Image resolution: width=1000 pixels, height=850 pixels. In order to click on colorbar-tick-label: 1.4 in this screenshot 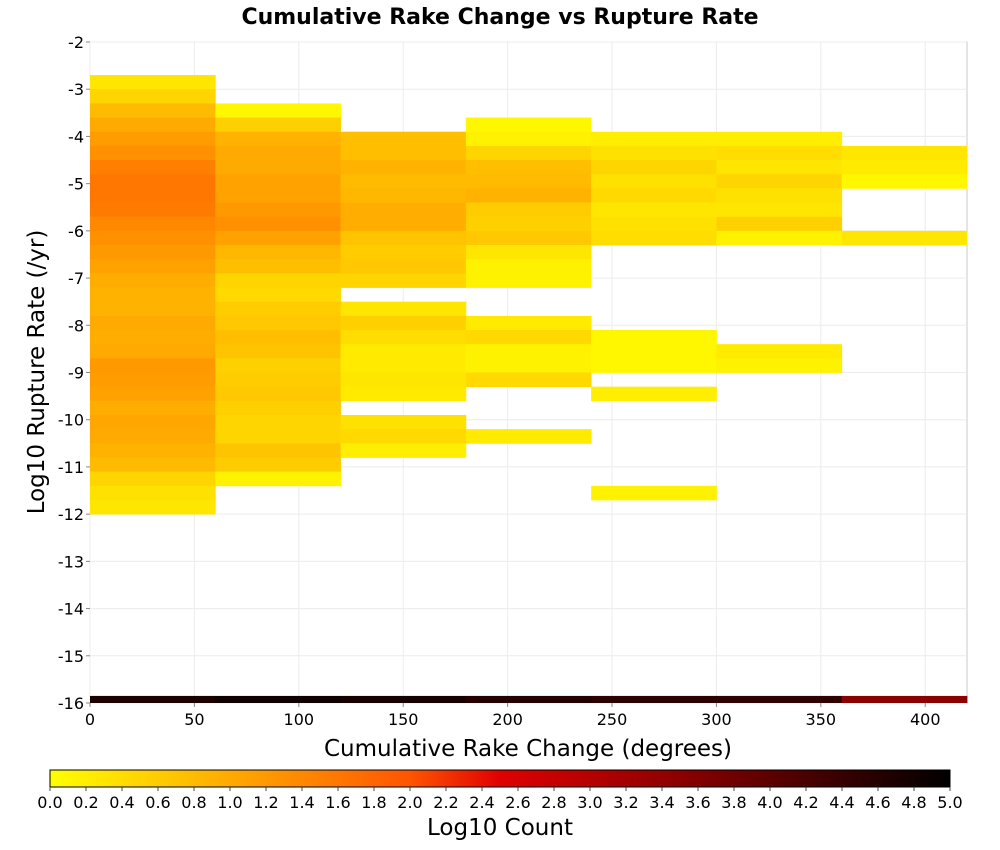, I will do `click(301, 802)`.